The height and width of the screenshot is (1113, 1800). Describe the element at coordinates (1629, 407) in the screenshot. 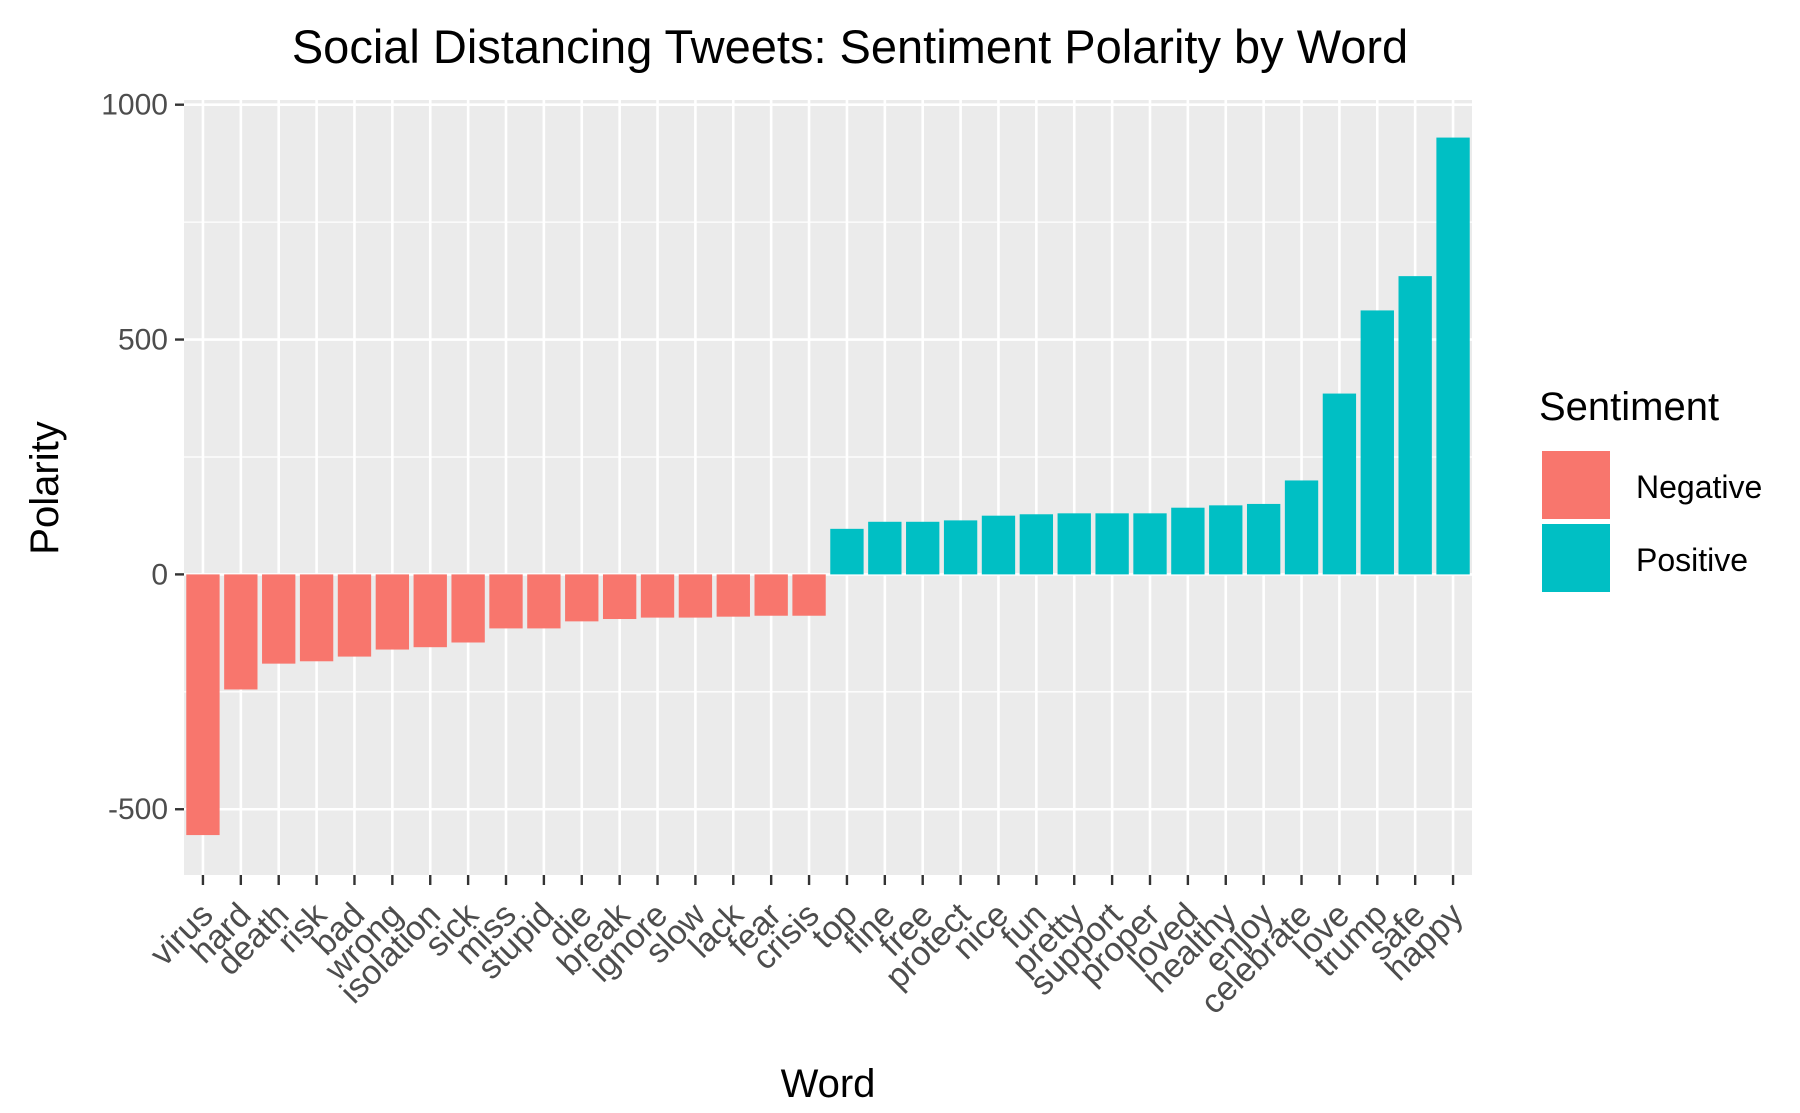

I see `legend-title: Sentiment` at that location.